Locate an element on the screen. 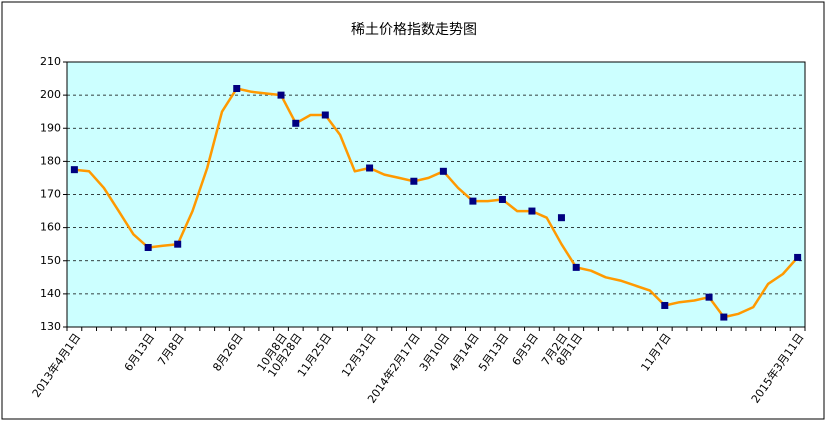 The image size is (827, 422). y-tick-label: 210 is located at coordinates (50, 61).